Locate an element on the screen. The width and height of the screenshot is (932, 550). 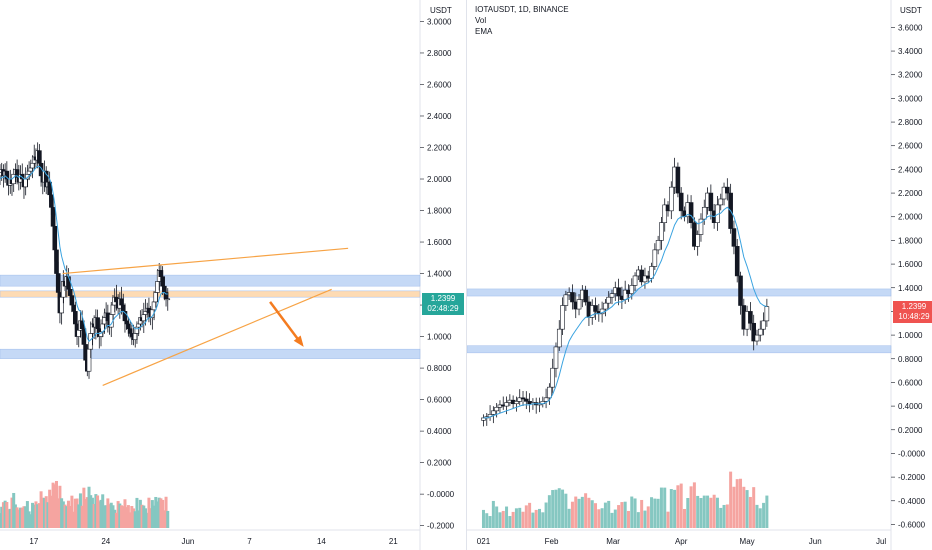
last-price-tag: 1.2399 02:48:29 is located at coordinates (443, 303).